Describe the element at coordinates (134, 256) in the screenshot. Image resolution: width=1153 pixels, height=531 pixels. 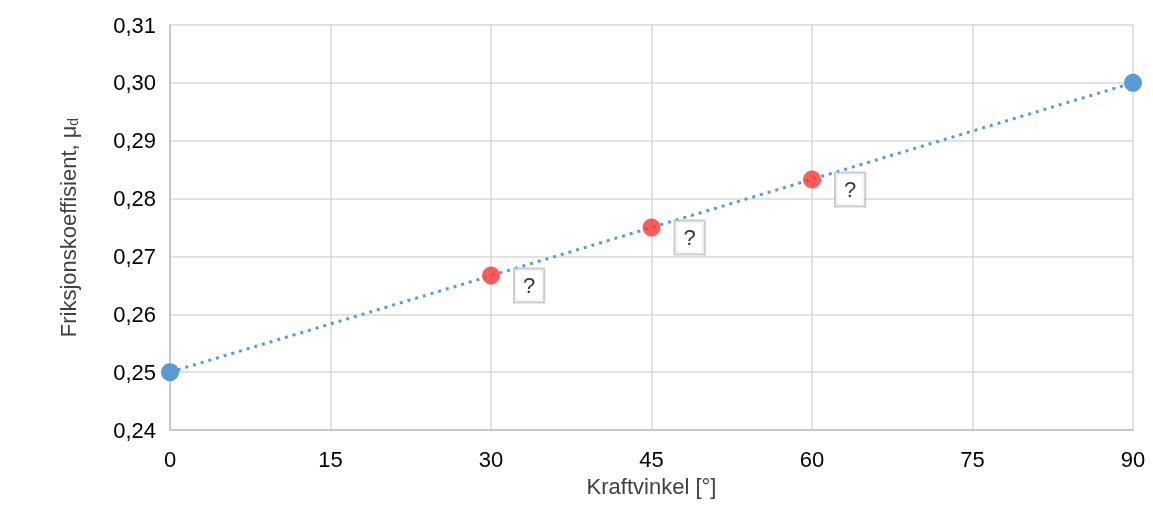
I see `y-tick-label: 0,27` at that location.